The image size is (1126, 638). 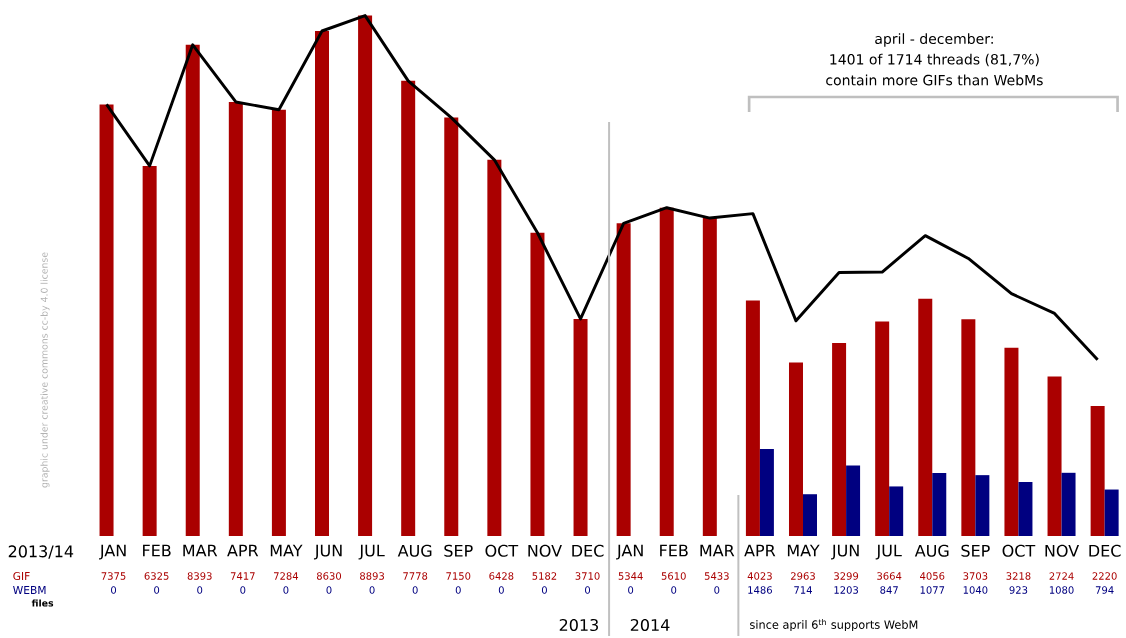 What do you see at coordinates (1104, 590) in the screenshot?
I see `data-label: 794` at bounding box center [1104, 590].